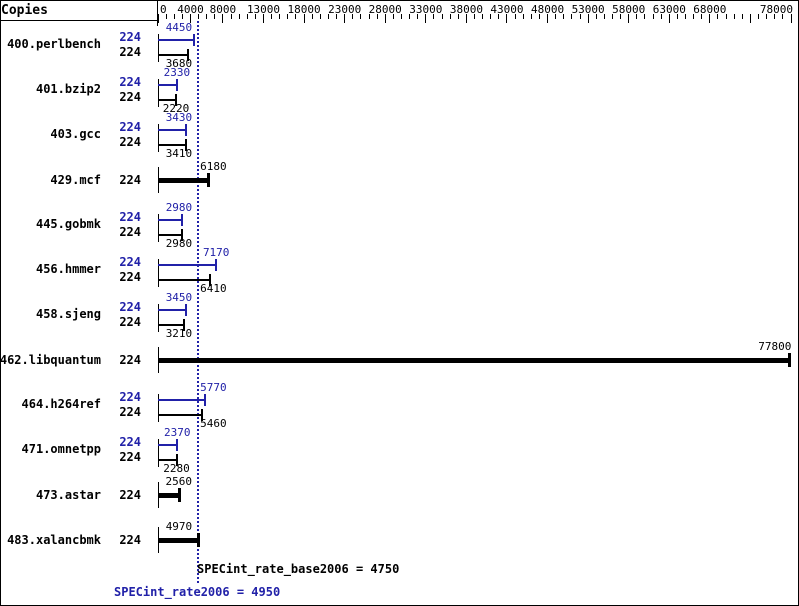  What do you see at coordinates (213, 387) in the screenshot?
I see `bar-value-label: 5770` at bounding box center [213, 387].